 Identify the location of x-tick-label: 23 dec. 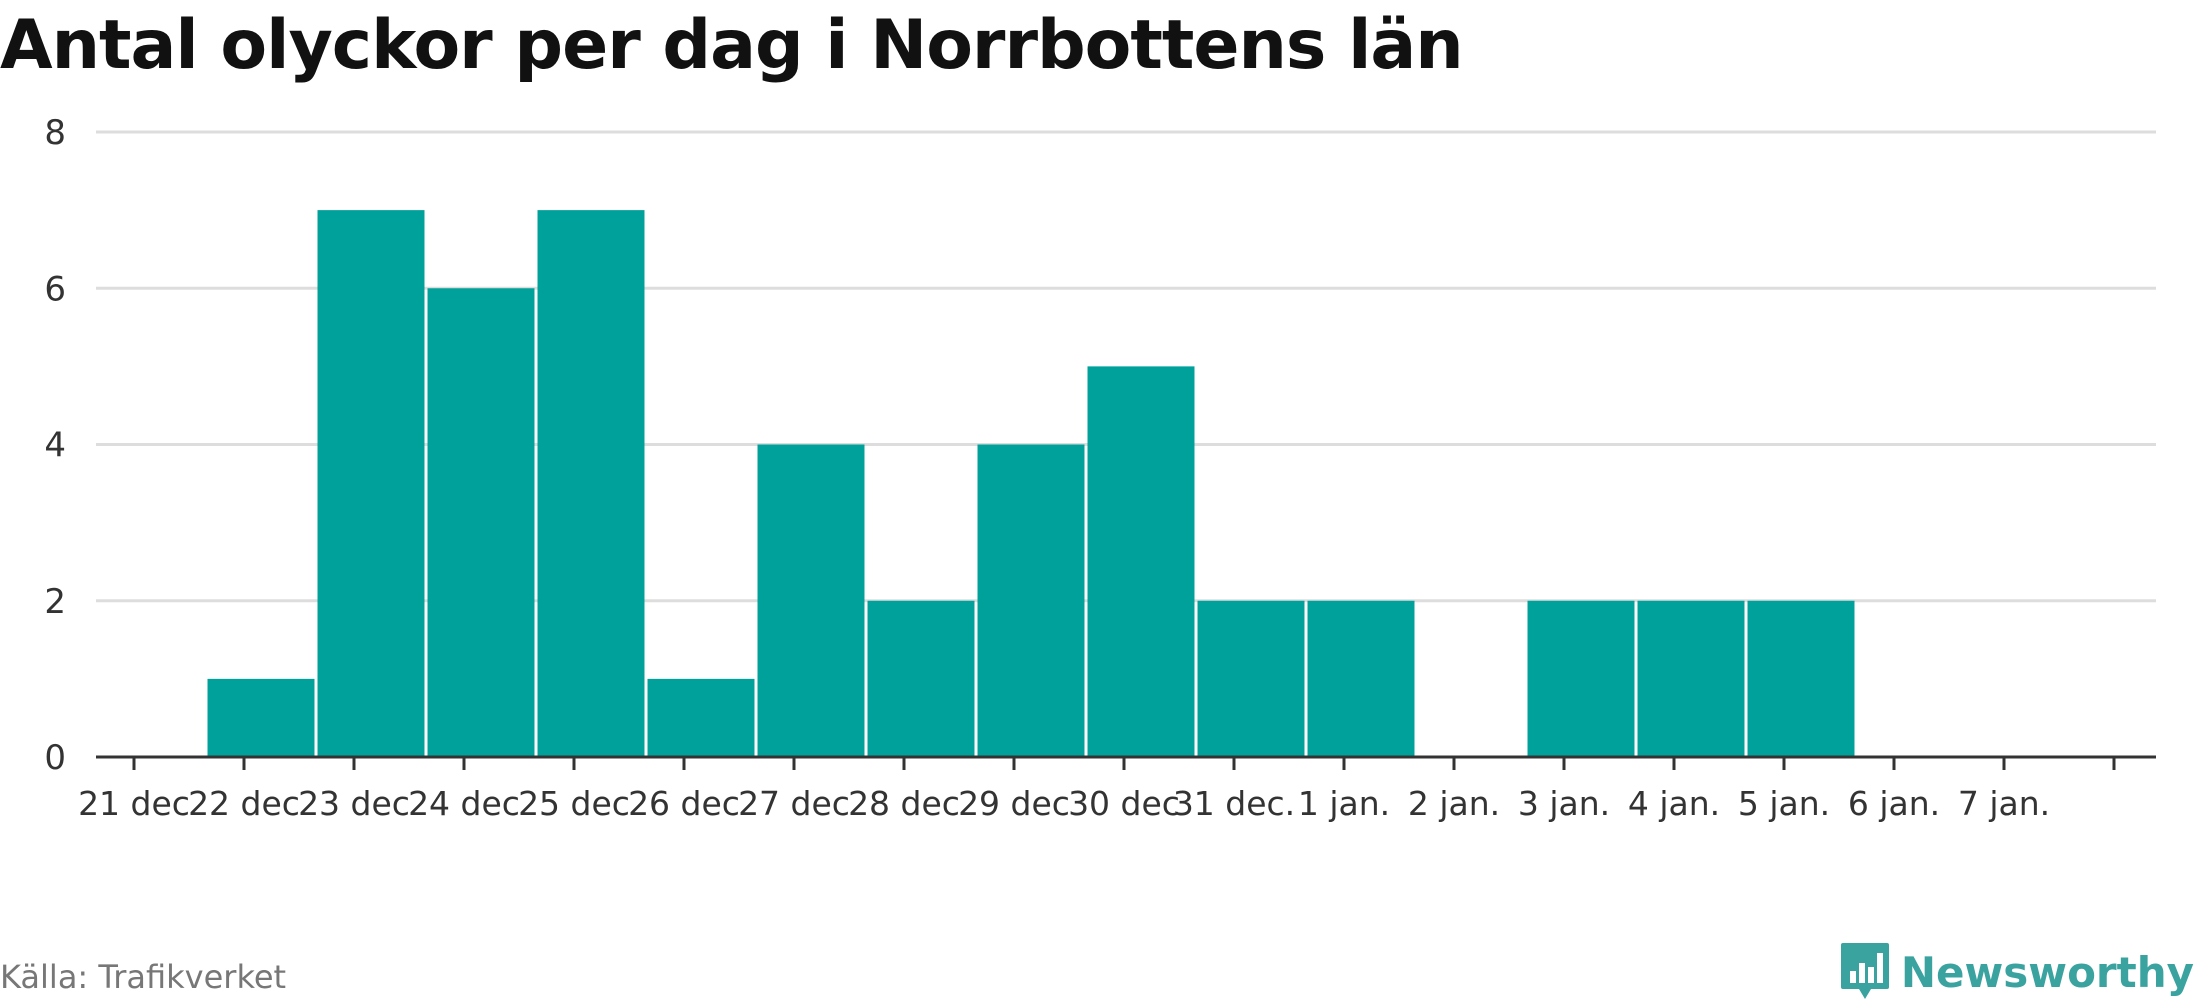
(354, 803).